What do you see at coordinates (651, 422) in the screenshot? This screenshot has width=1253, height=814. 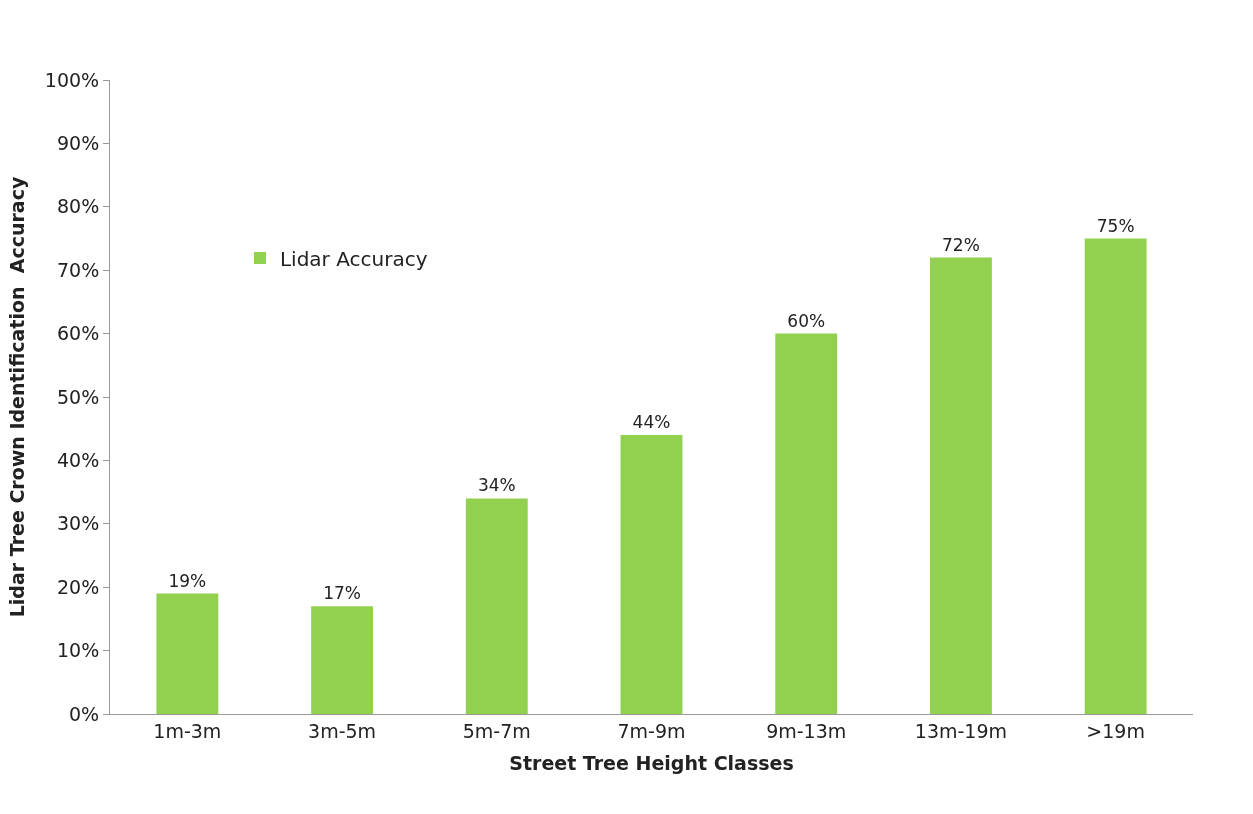 I see `data-label: 44%` at bounding box center [651, 422].